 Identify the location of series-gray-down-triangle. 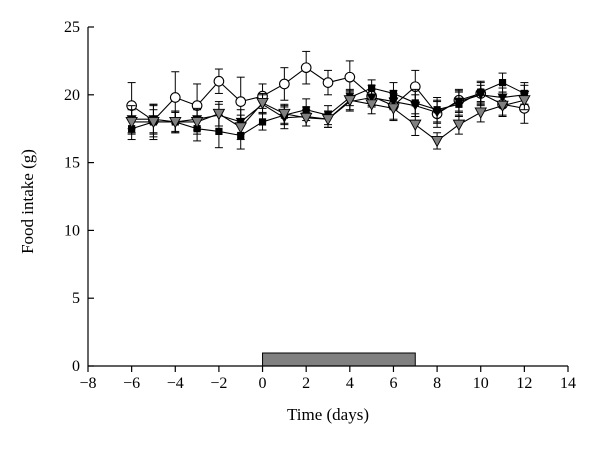
(328, 120).